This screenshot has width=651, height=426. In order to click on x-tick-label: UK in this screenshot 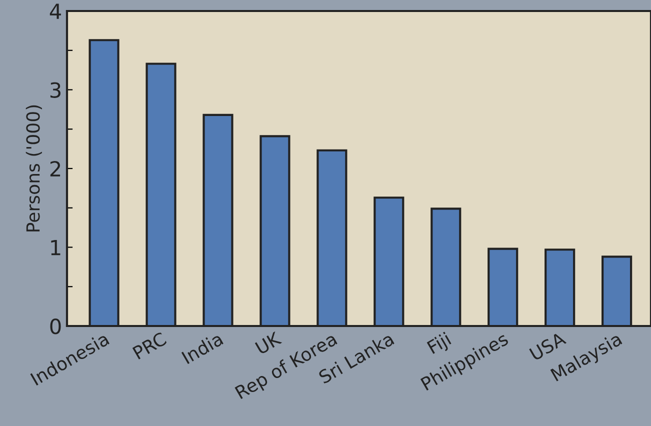, I will do `click(268, 343)`.